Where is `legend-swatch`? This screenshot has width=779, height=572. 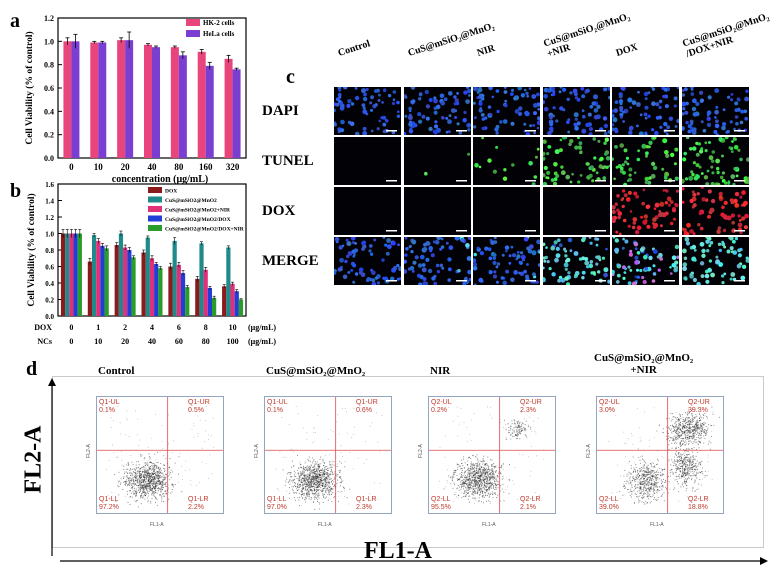
legend-swatch is located at coordinates (155, 199).